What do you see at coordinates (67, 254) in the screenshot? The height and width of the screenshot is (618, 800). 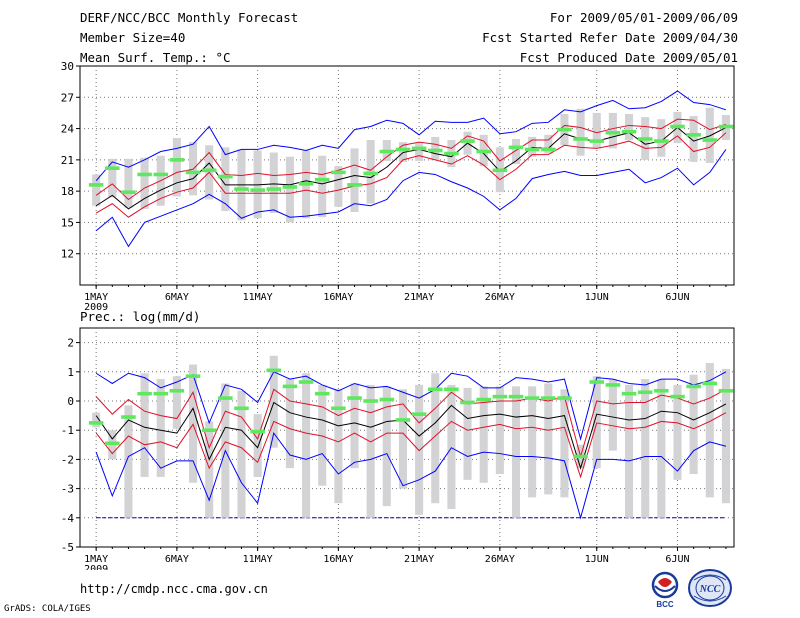 I see `temperature-ytick-label: 12` at bounding box center [67, 254].